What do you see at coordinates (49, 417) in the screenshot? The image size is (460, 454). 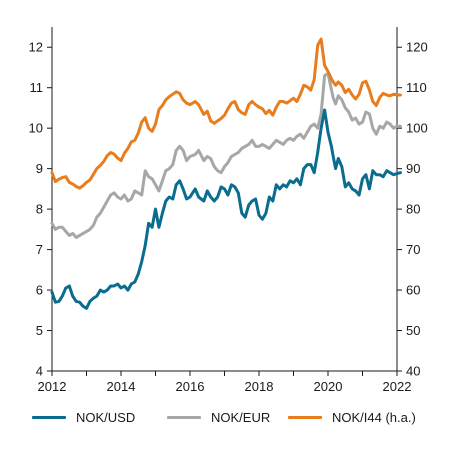 I see `legend-swatch-nok-usd` at bounding box center [49, 417].